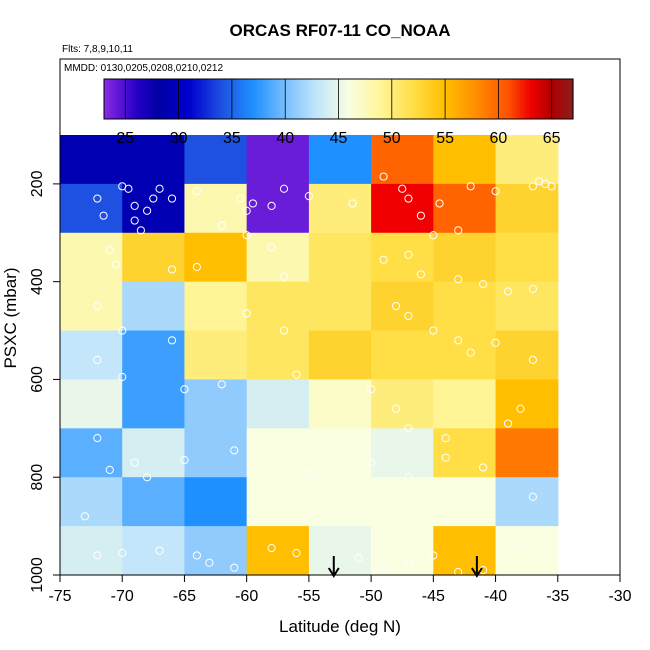  Describe the element at coordinates (143, 68) in the screenshot. I see `dates-note: MMDD: 0130,0205,0208,0210,0212` at that location.